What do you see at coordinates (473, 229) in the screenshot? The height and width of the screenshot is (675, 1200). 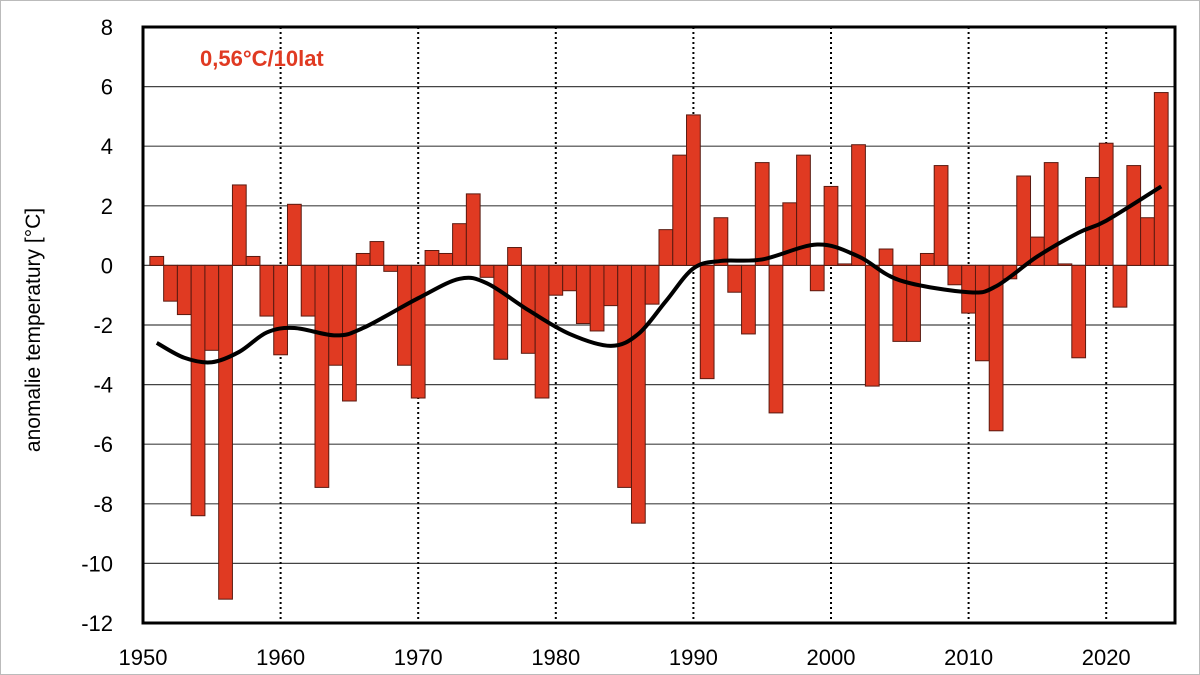 I see `bar-1974` at bounding box center [473, 229].